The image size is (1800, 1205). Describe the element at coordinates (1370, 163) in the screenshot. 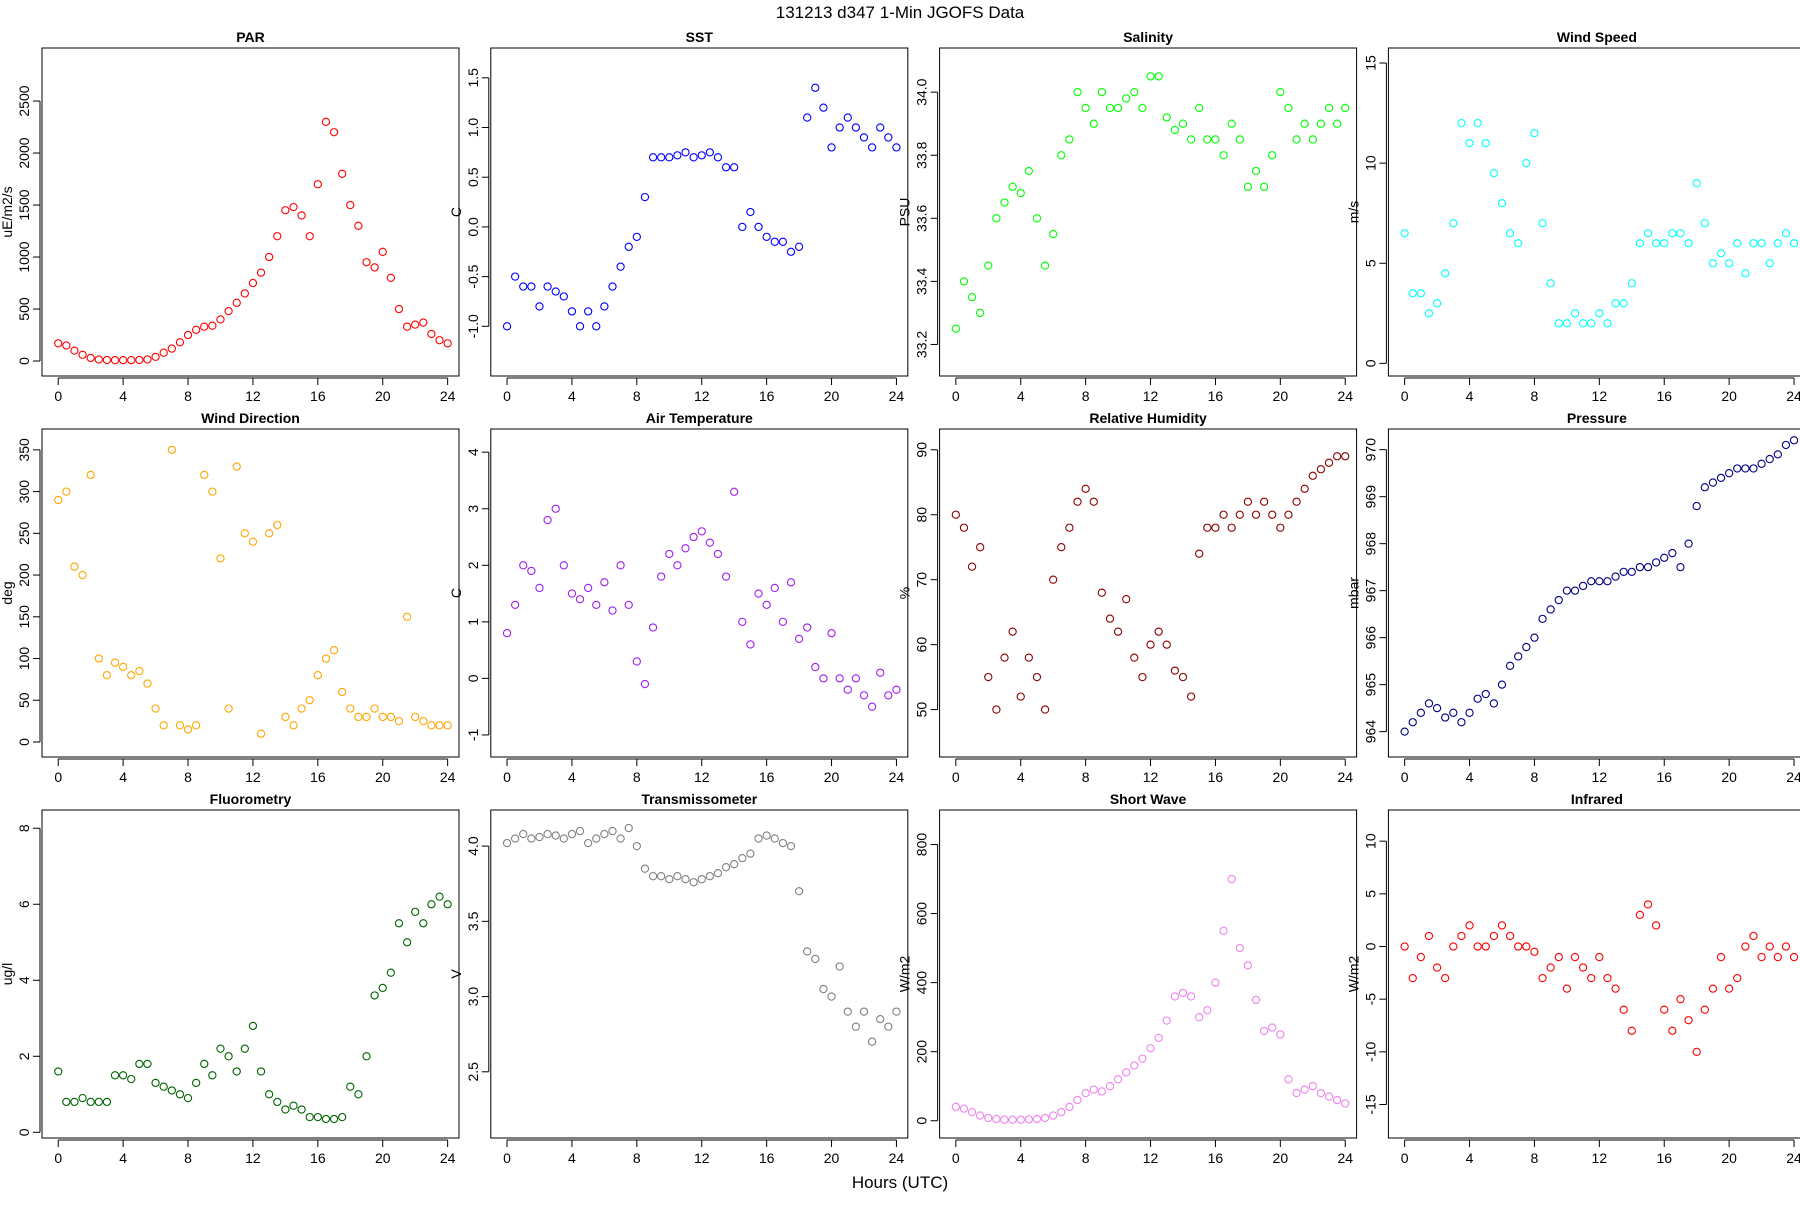

I see `y-tick-label: 10` at that location.